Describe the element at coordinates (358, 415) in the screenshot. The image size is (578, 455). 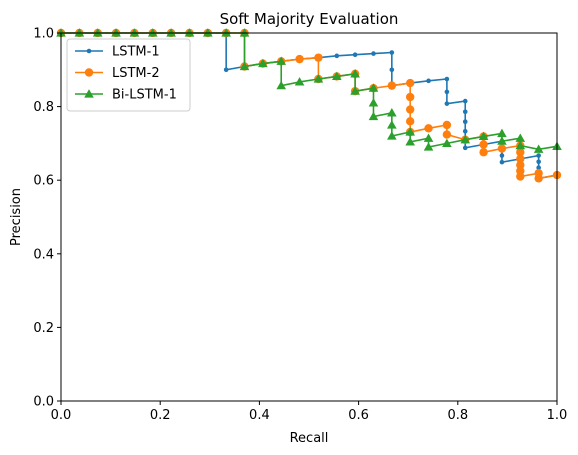
I see `x-tick-label: 0.6` at that location.